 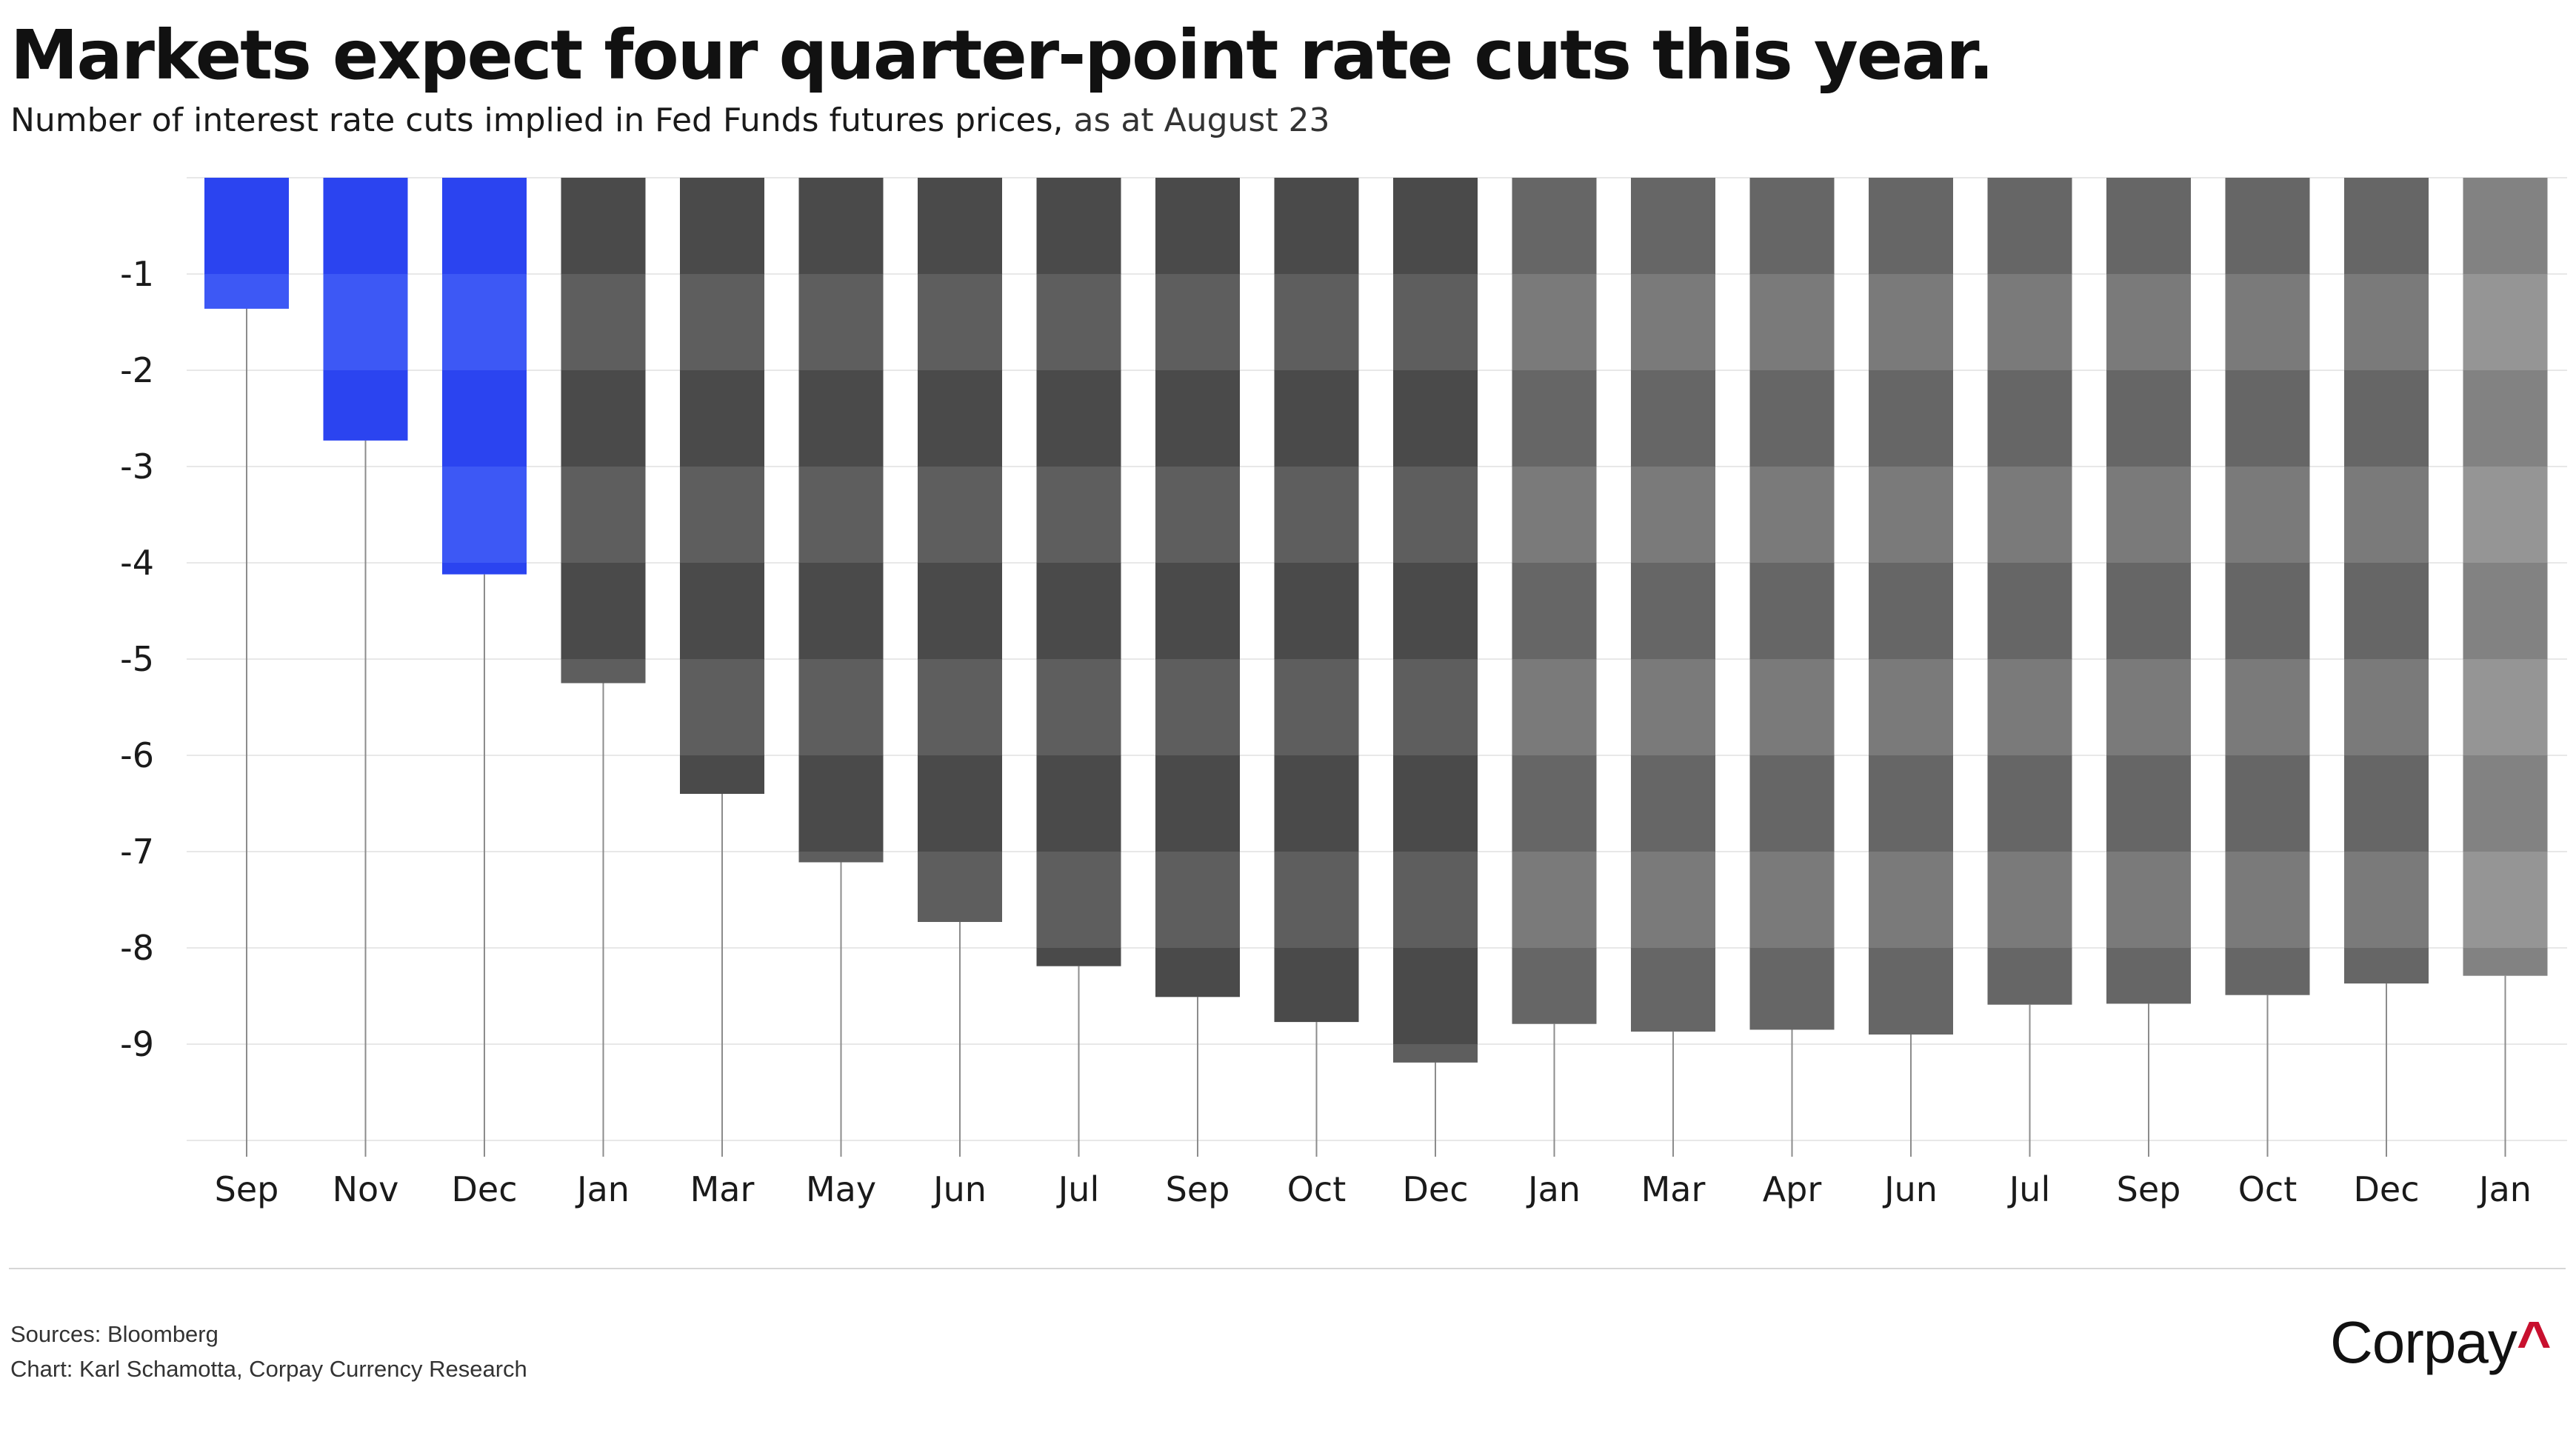 I want to click on footer-sources: Sources: Bloomberg, so click(x=114, y=1334).